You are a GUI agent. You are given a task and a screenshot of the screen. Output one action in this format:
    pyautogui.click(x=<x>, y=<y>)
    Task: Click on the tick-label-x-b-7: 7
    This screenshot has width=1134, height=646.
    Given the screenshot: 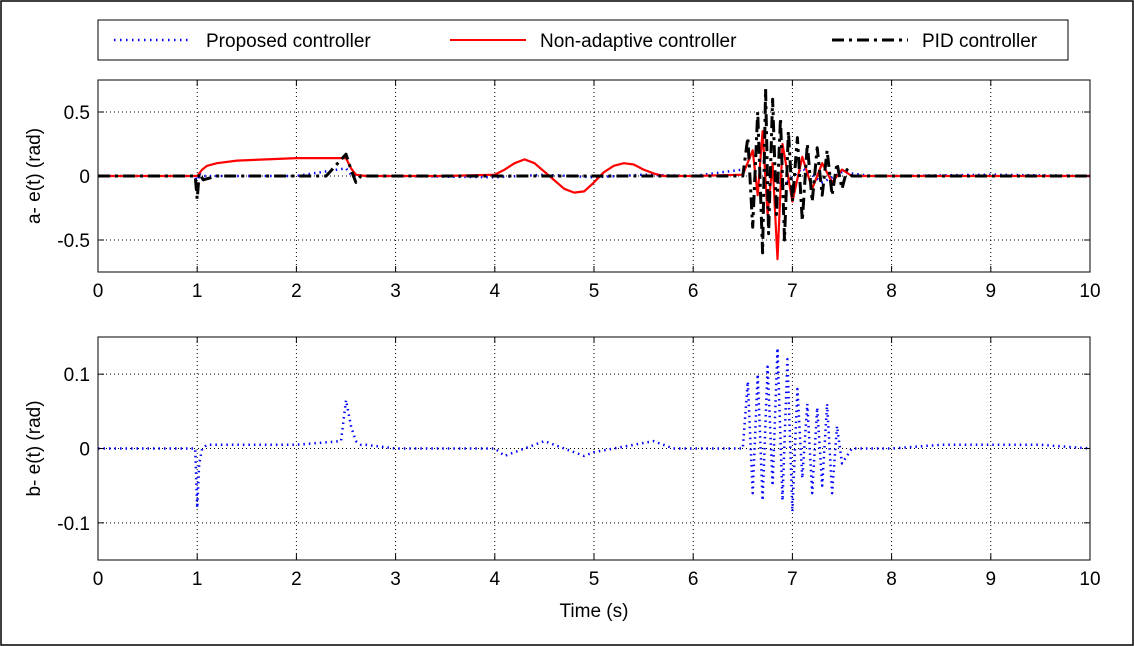 What is the action you would take?
    pyautogui.click(x=792, y=579)
    